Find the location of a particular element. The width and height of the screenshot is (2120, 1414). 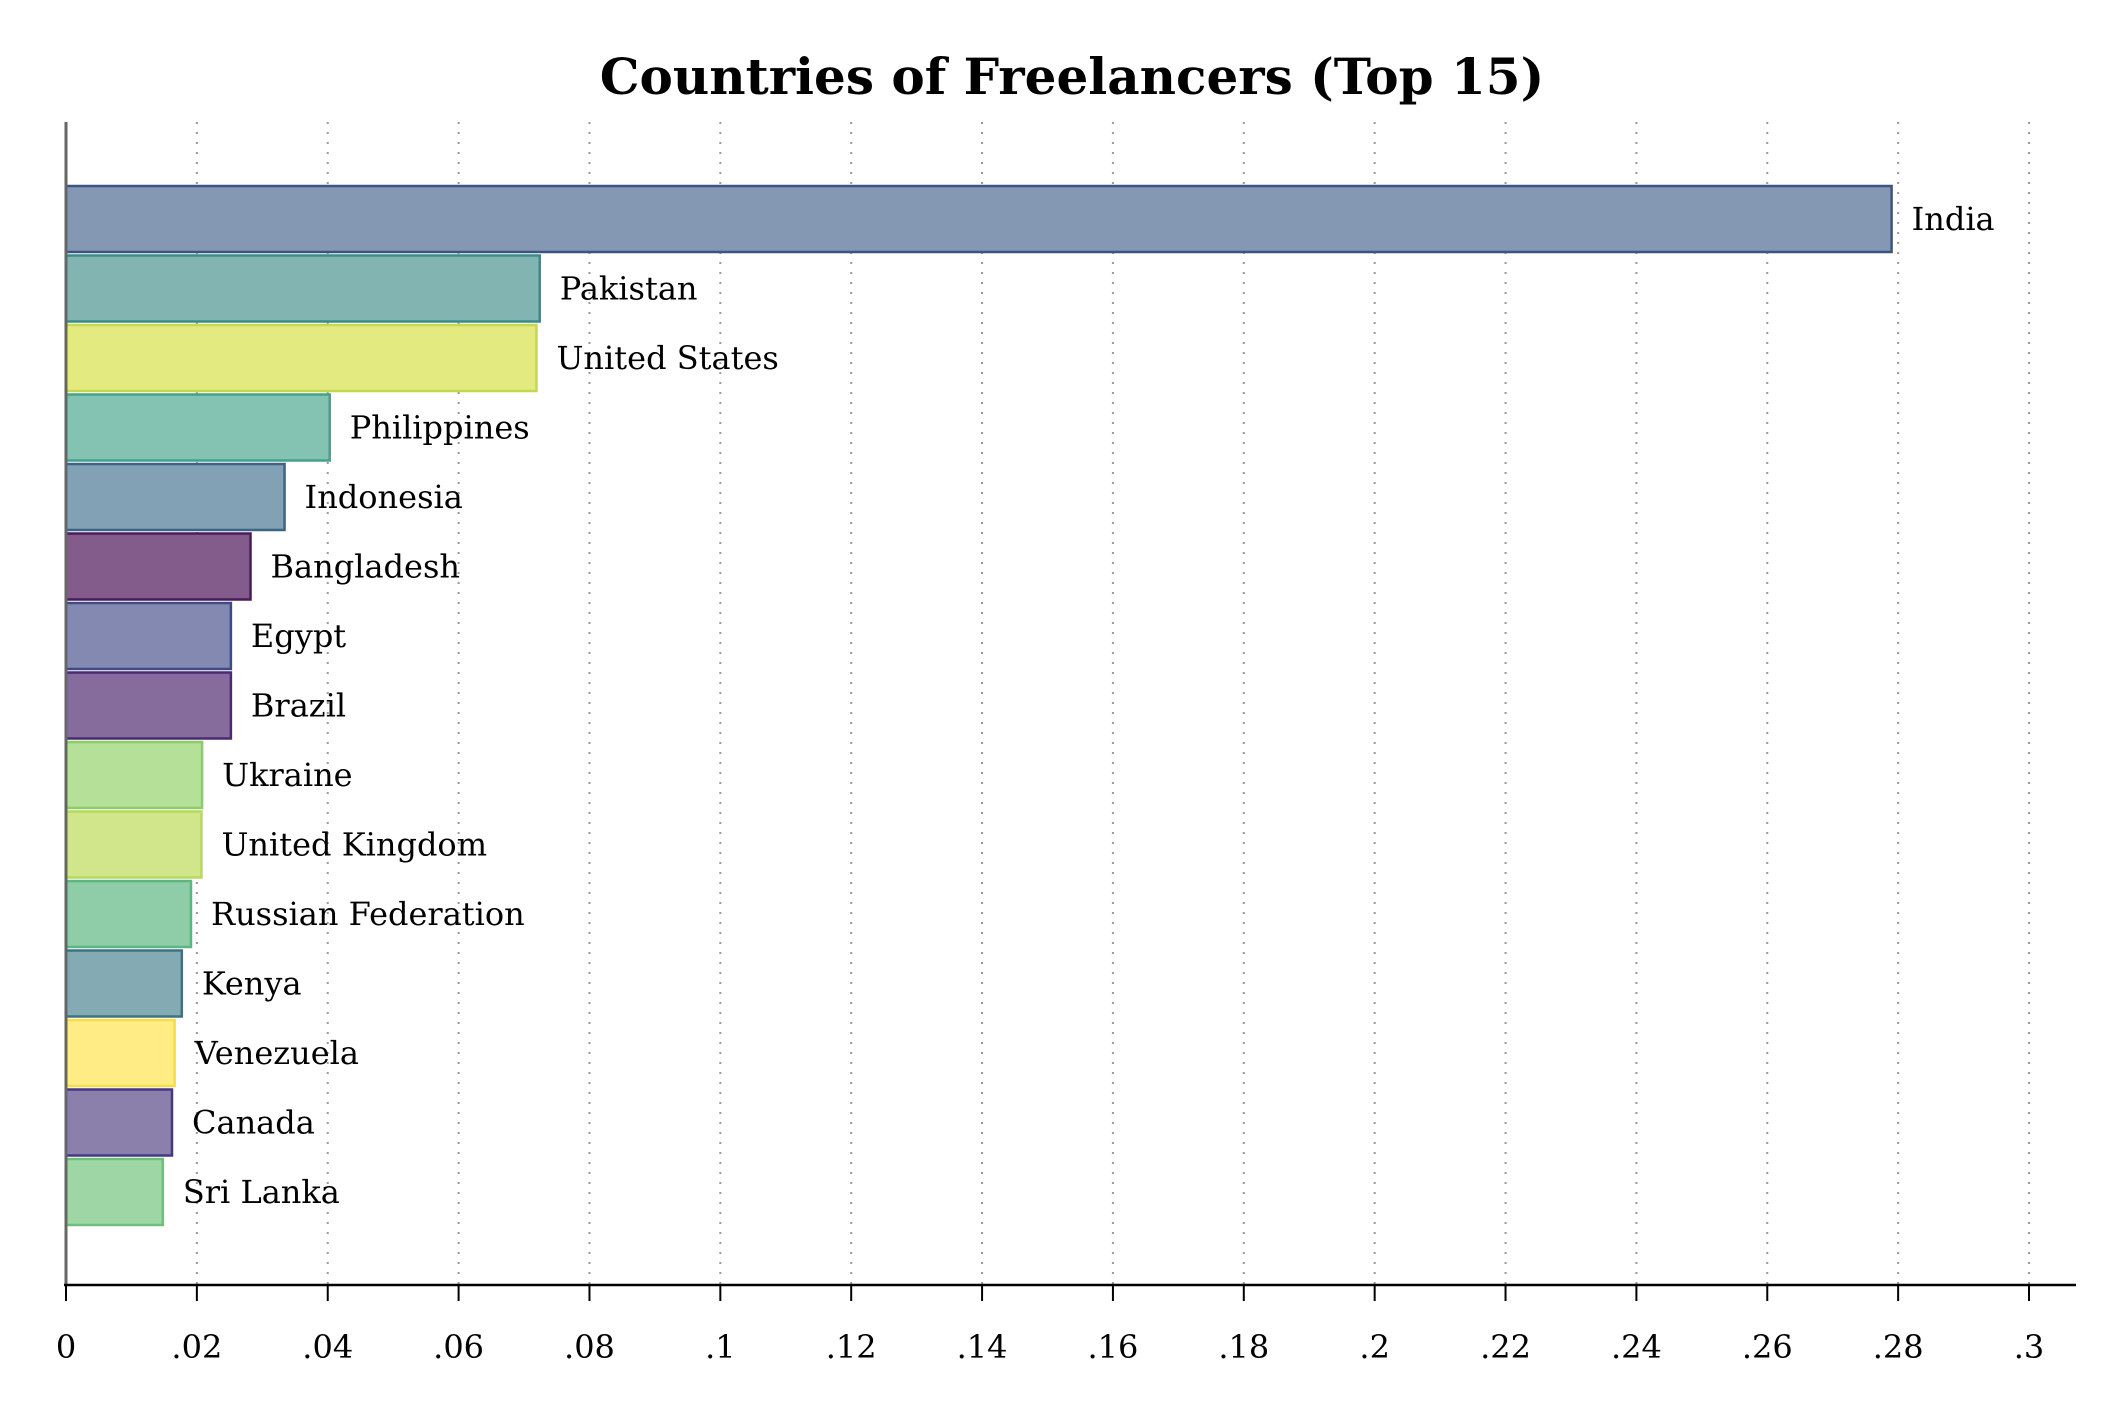

bar-kenya is located at coordinates (124, 983).